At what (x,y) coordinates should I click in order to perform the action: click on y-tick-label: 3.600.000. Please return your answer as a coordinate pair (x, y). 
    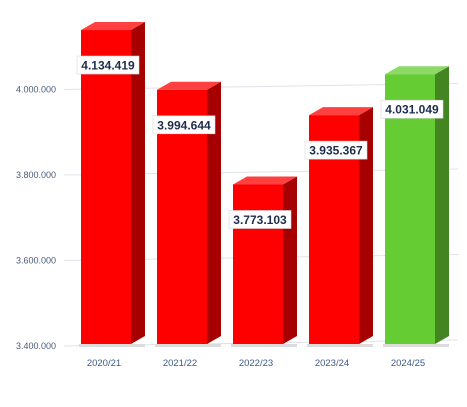
    Looking at the image, I should click on (36, 261).